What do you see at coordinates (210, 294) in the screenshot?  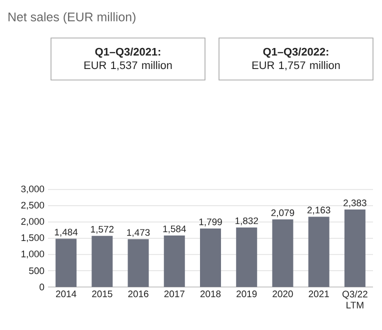 I see `x-tick-label: 2018` at bounding box center [210, 294].